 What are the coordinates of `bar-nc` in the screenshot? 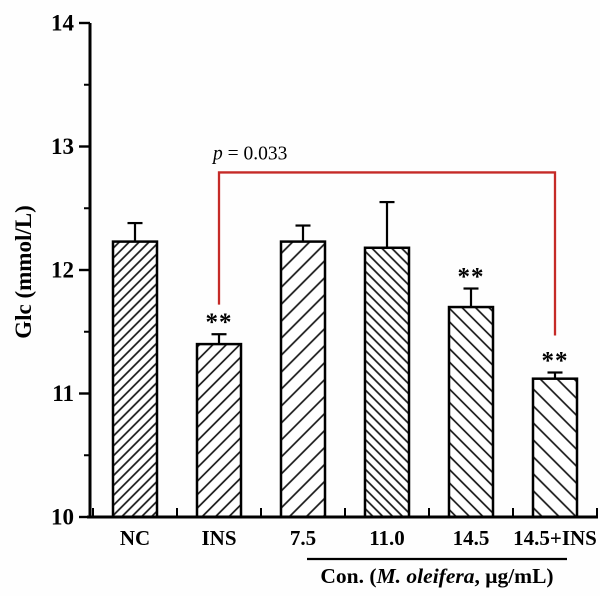 It's located at (135, 379).